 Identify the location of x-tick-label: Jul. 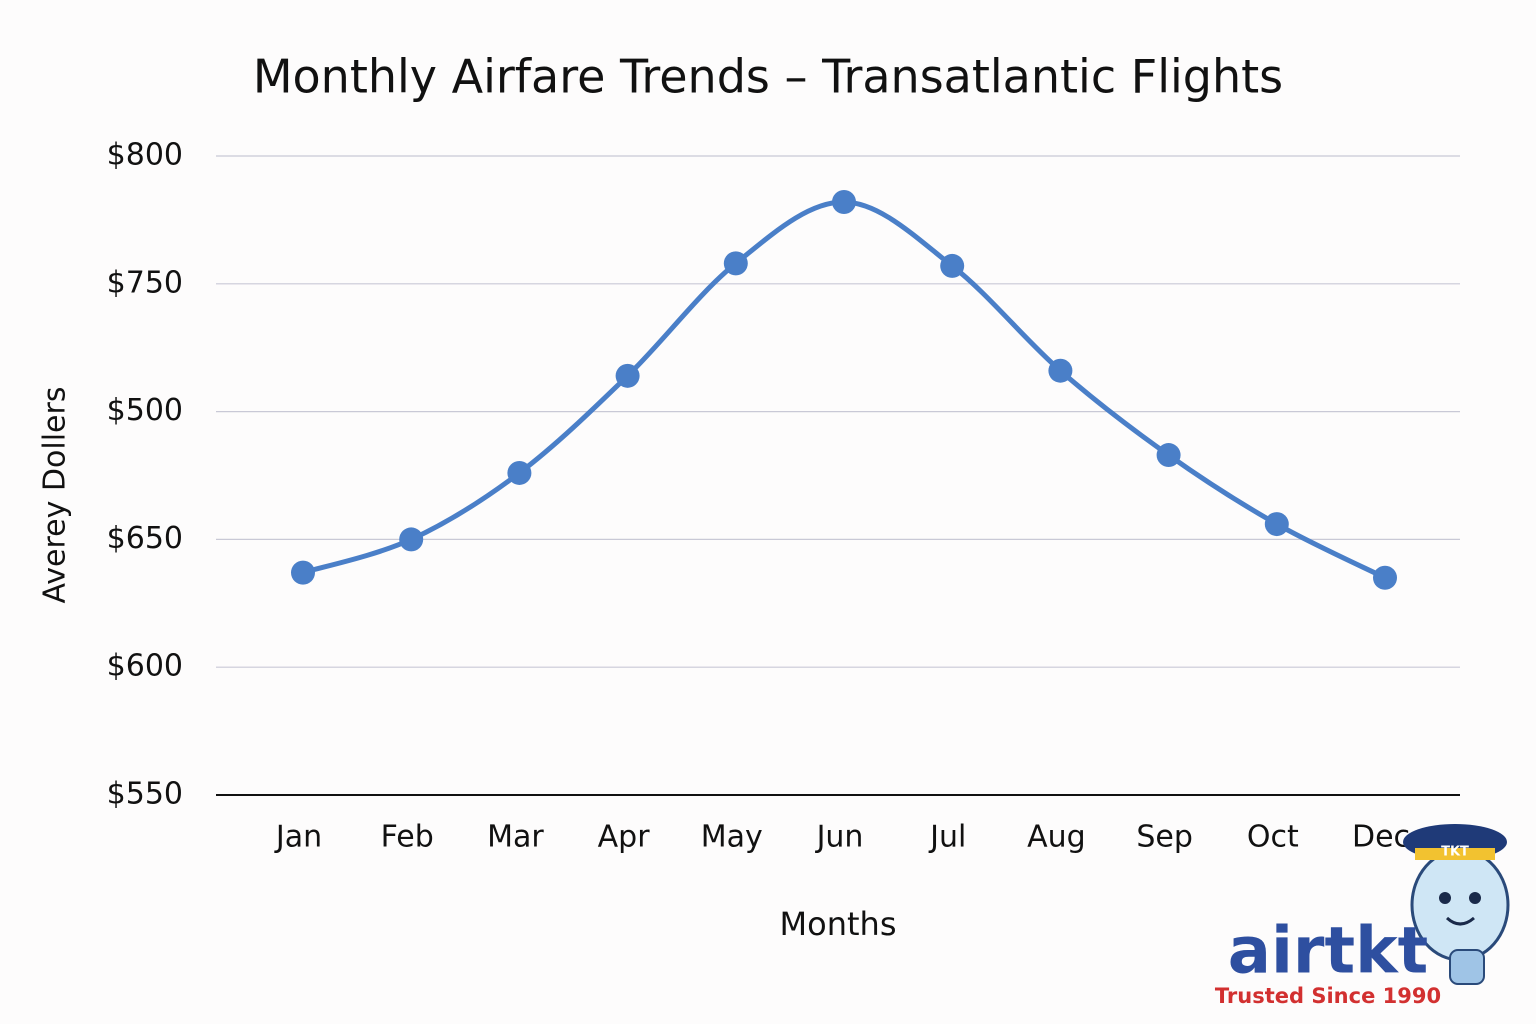
(947, 837).